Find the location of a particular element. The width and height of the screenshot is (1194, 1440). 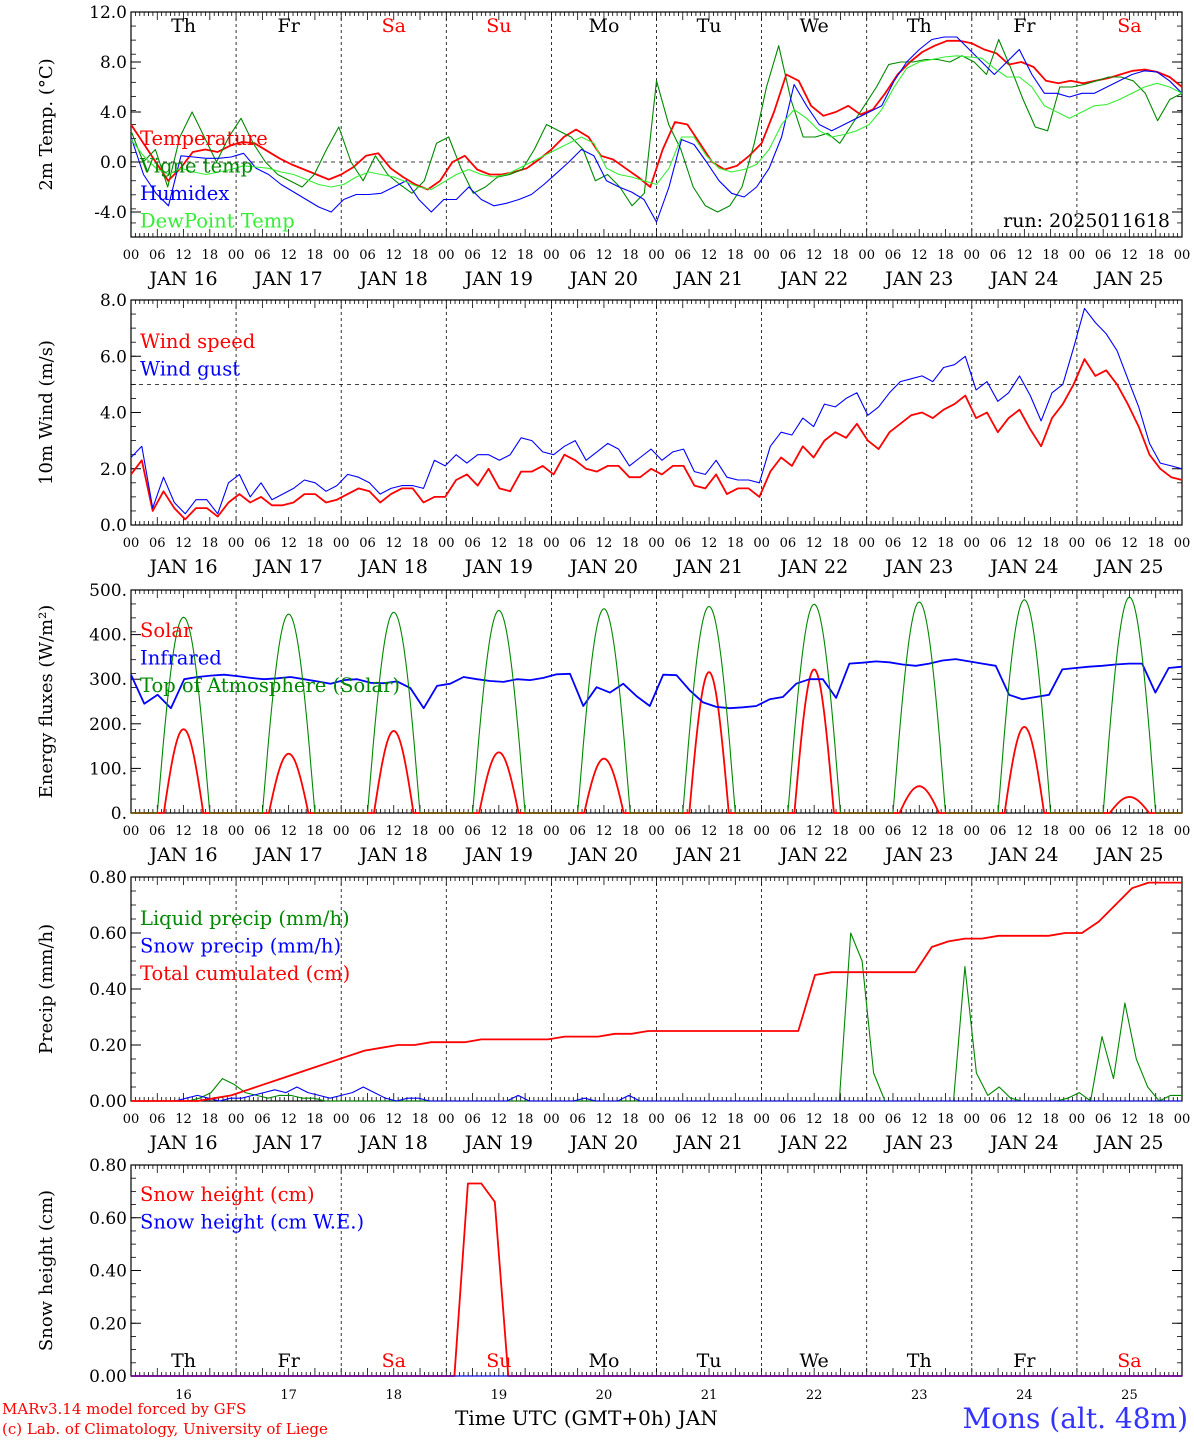

date-label: JAN 25 is located at coordinates (1128, 1143).